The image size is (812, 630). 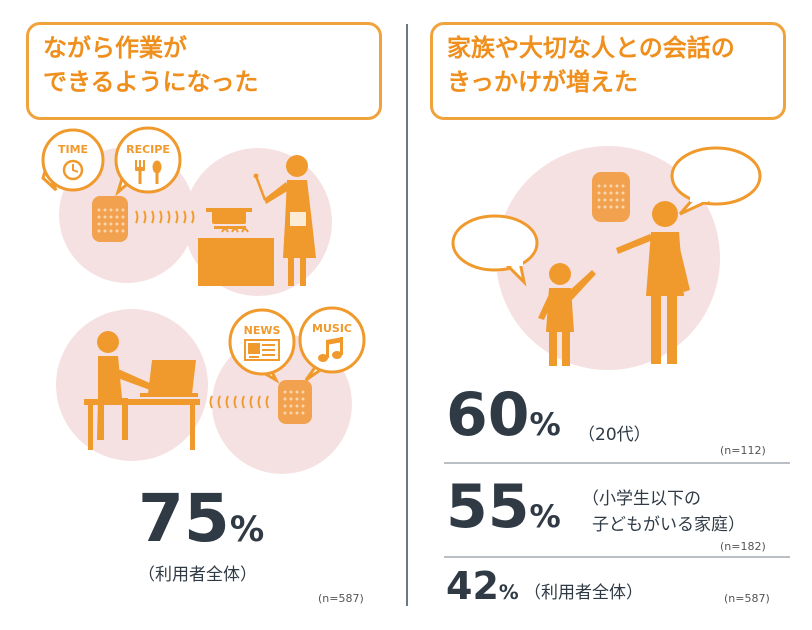 What do you see at coordinates (148, 149) in the screenshot?
I see `recipe-label: RECIPE` at bounding box center [148, 149].